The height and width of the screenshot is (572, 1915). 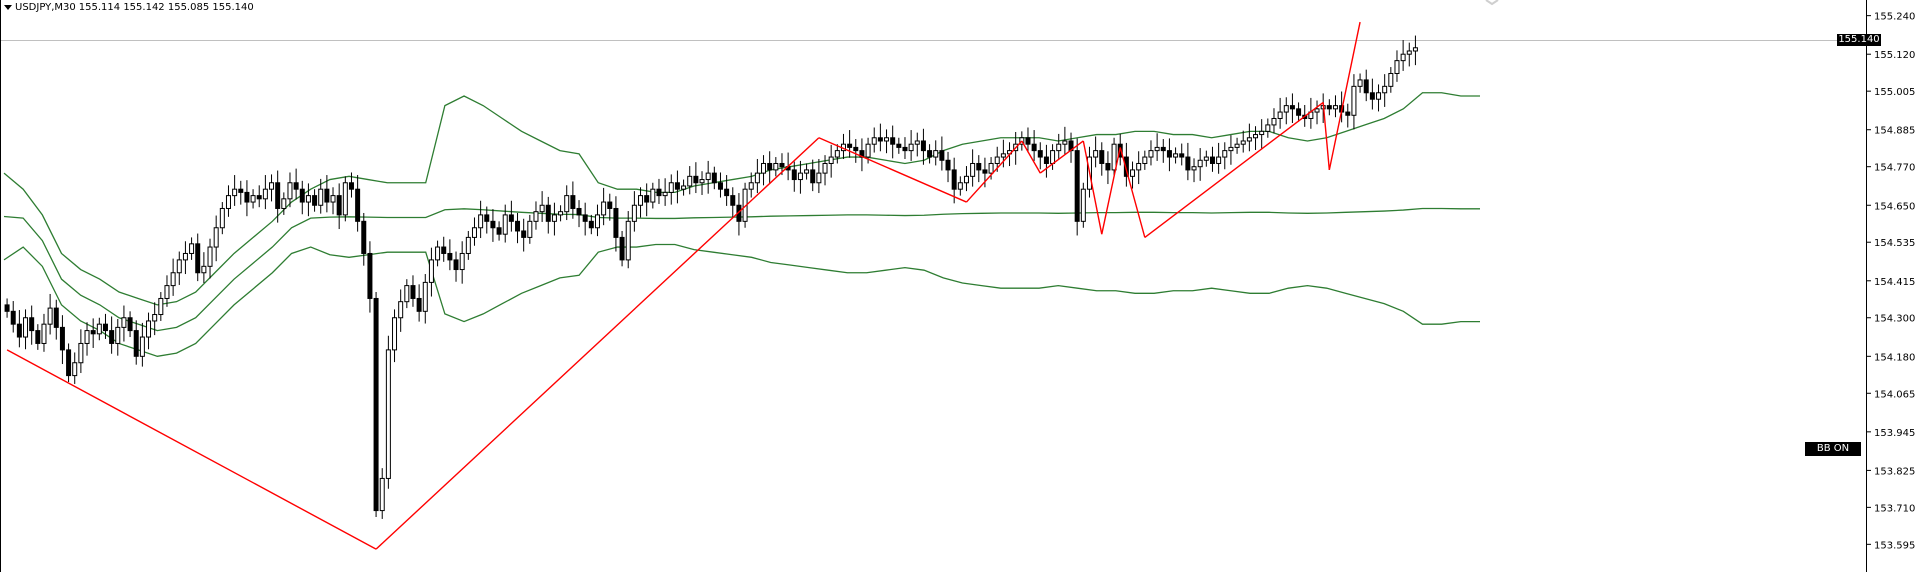 I want to click on scroll-marker-icon, so click(x=1492, y=3).